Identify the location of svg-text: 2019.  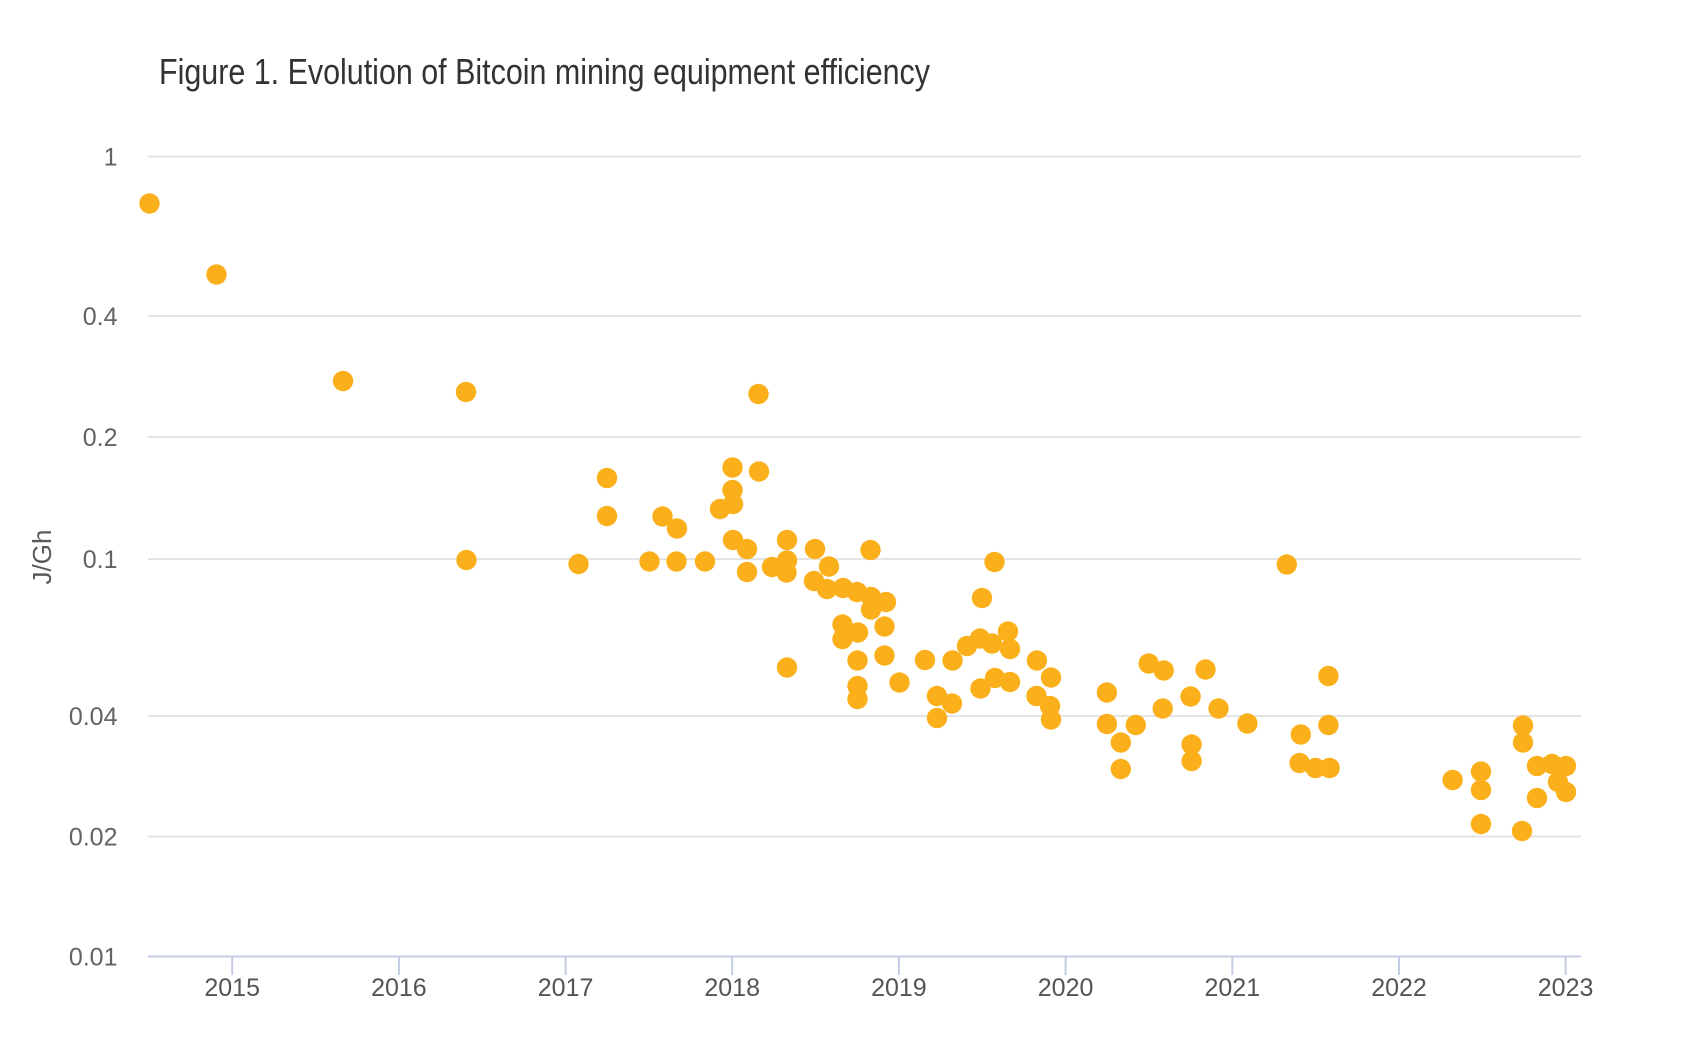
(899, 988).